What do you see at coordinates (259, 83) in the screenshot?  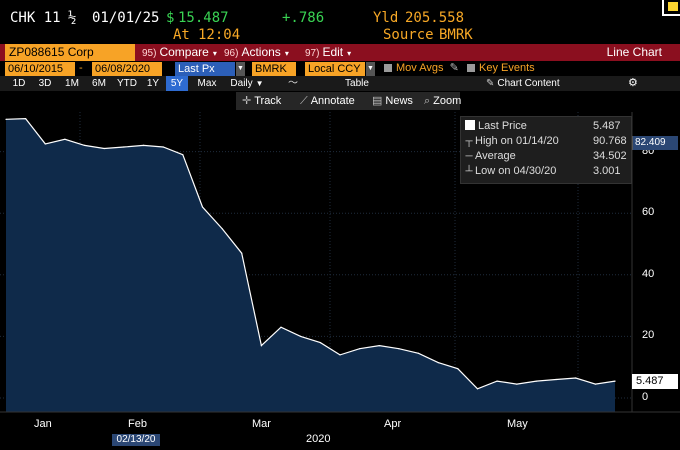 I see `chevron-down-icon: ▼` at bounding box center [259, 83].